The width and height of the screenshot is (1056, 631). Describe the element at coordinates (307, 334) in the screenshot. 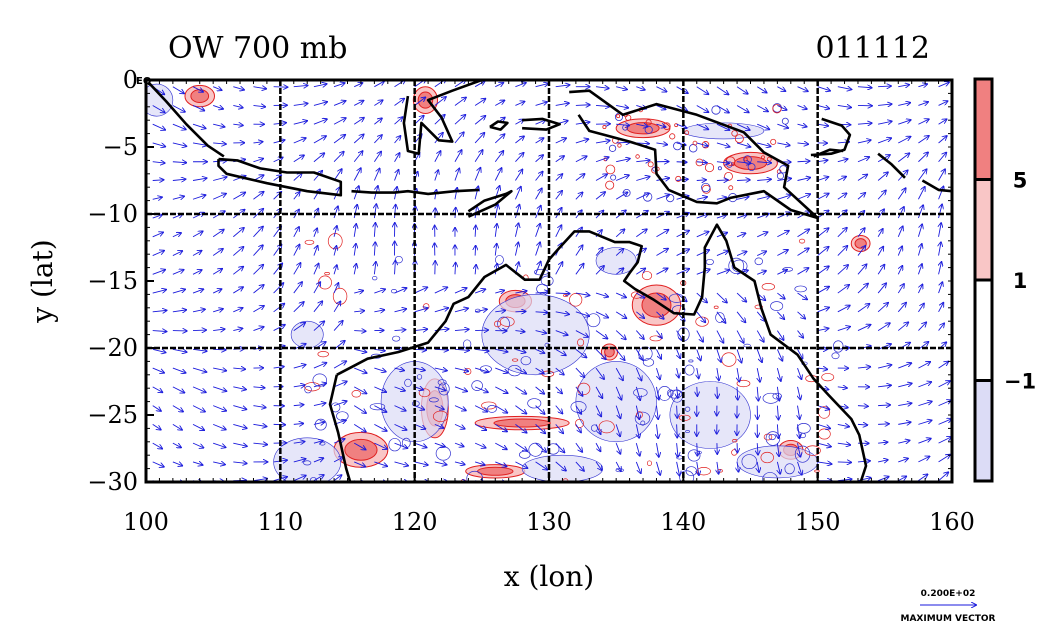

I see `negative-ow-region` at that location.